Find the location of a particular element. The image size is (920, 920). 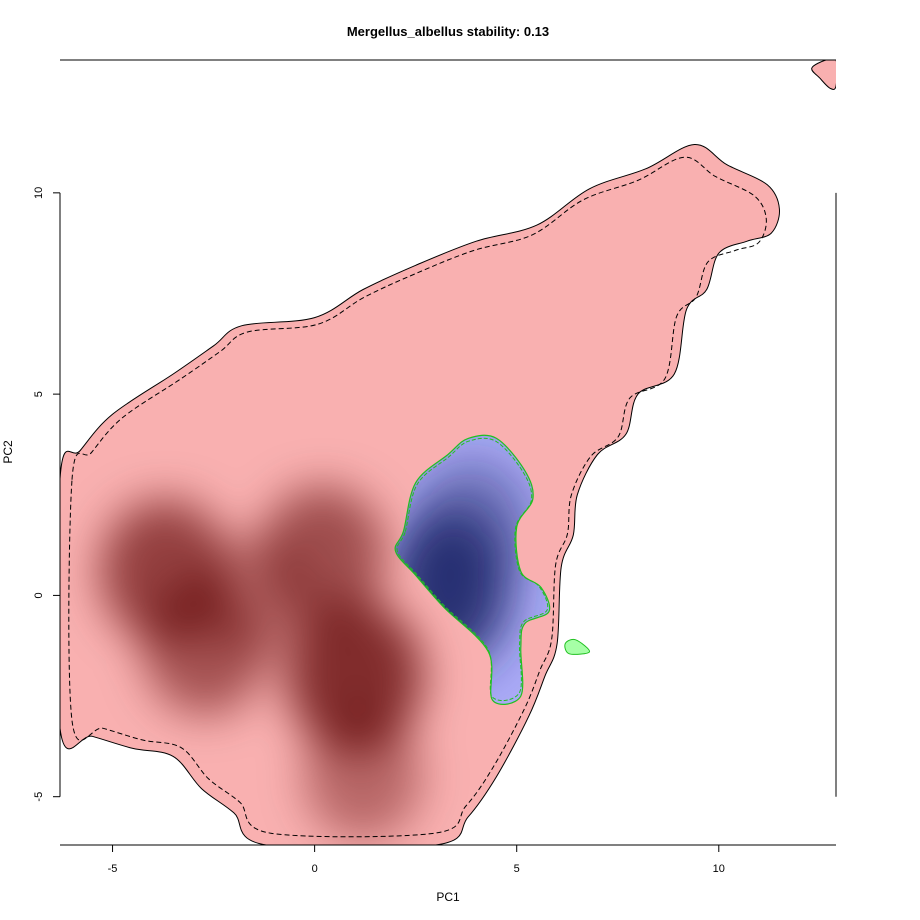

x-tick-label-5: 5 is located at coordinates (517, 869).